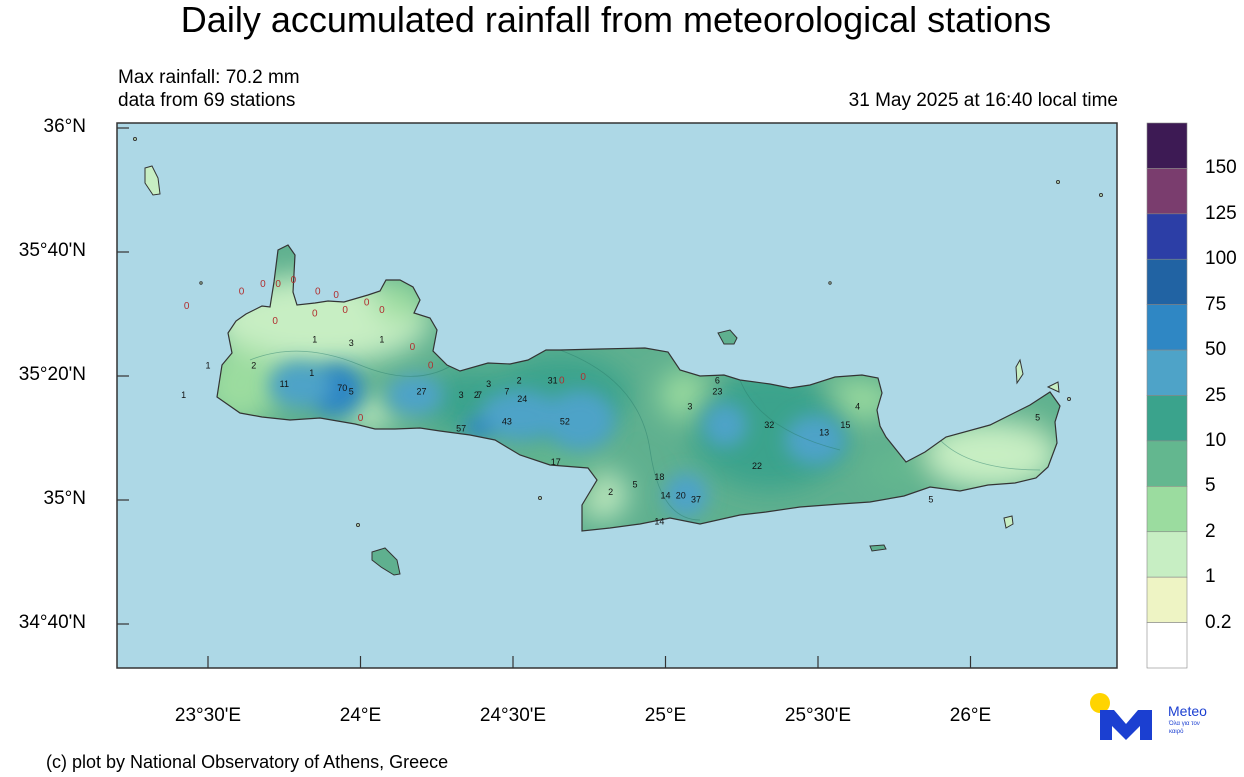 This screenshot has height=777, width=1244. Describe the element at coordinates (1221, 259) in the screenshot. I see `legend-label-100: 100` at that location.